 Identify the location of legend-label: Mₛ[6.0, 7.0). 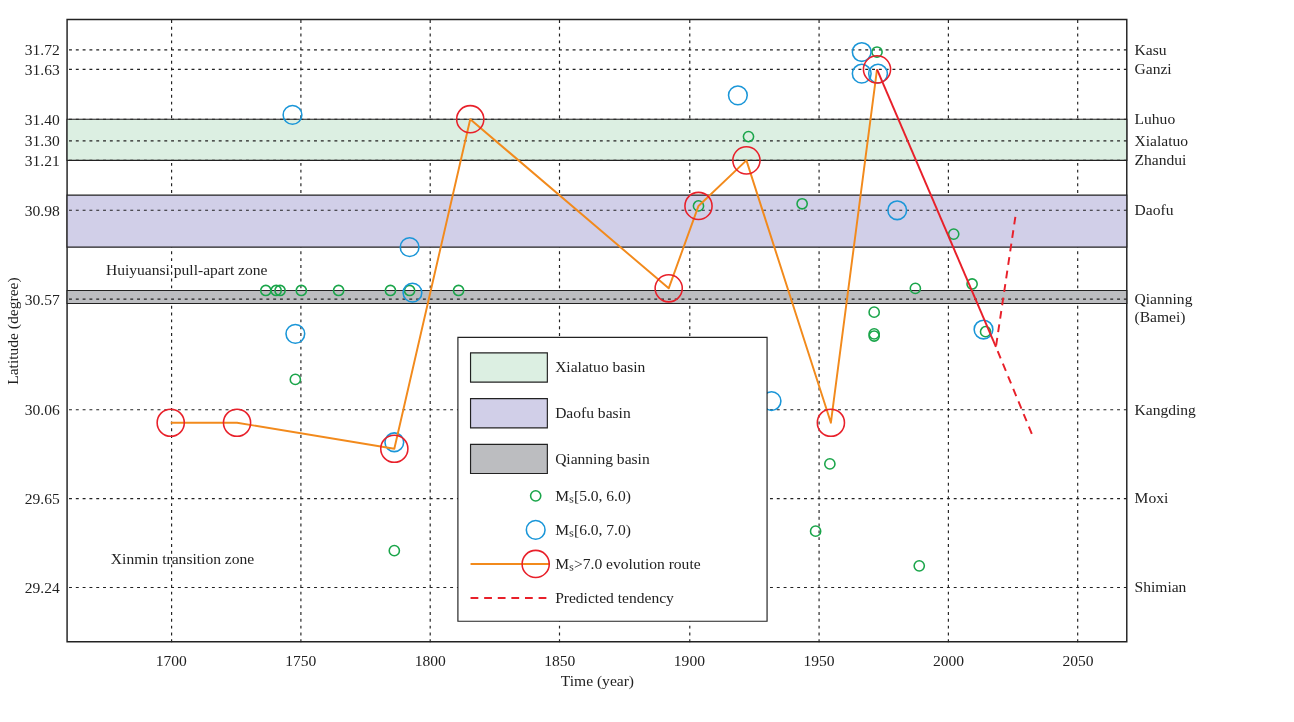
(593, 529).